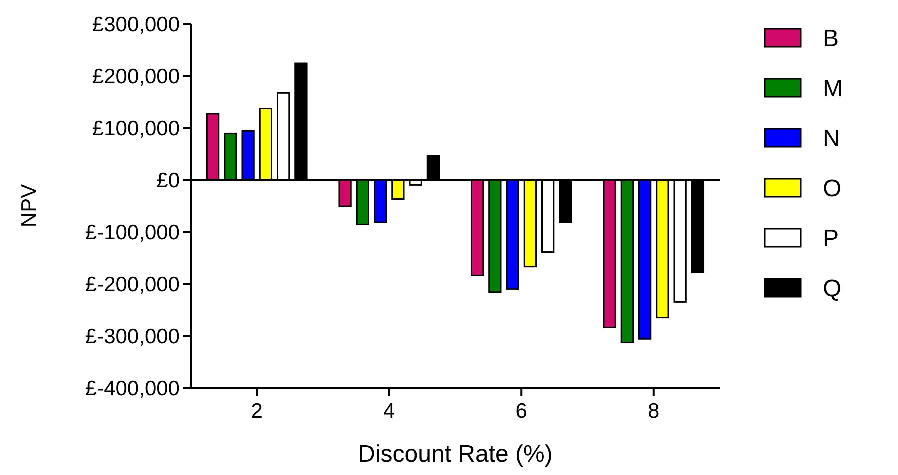 This screenshot has height=475, width=898. Describe the element at coordinates (136, 128) in the screenshot. I see `y-tick-label: £100,000` at that location.